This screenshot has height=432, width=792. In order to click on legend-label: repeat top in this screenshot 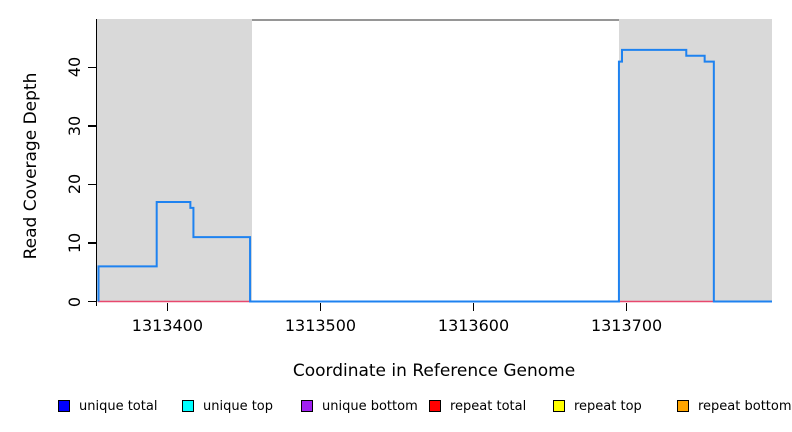, I will do `click(608, 406)`.